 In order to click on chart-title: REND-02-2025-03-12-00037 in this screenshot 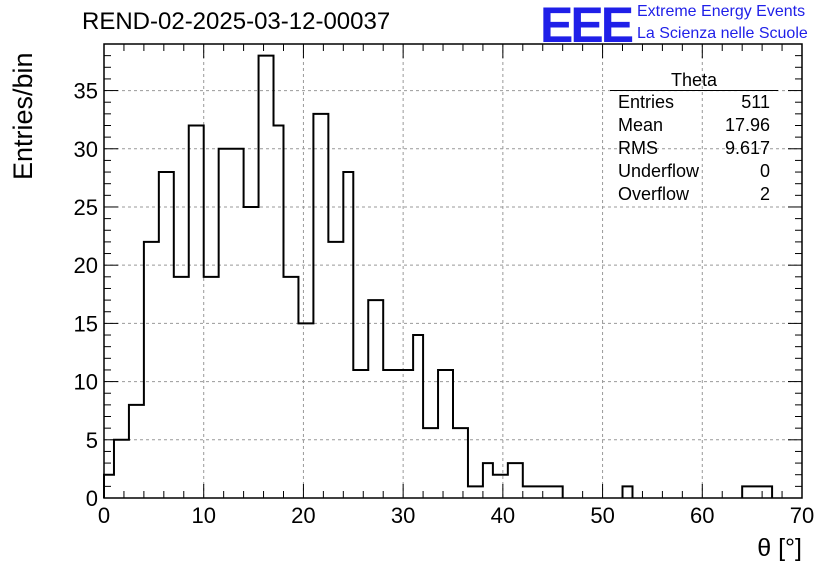, I will do `click(236, 21)`.